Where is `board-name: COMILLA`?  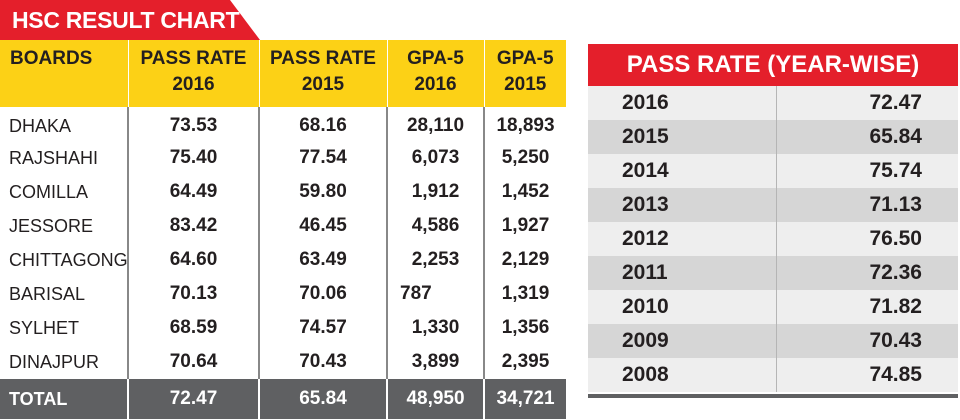 board-name: COMILLA is located at coordinates (49, 191).